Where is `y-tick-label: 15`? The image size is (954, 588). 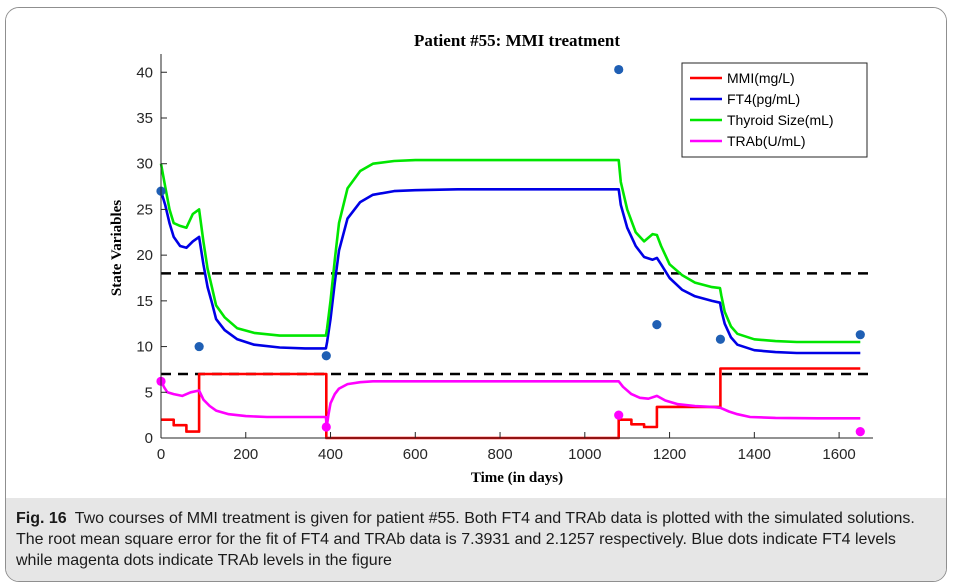
y-tick-label: 15 is located at coordinates (144, 301).